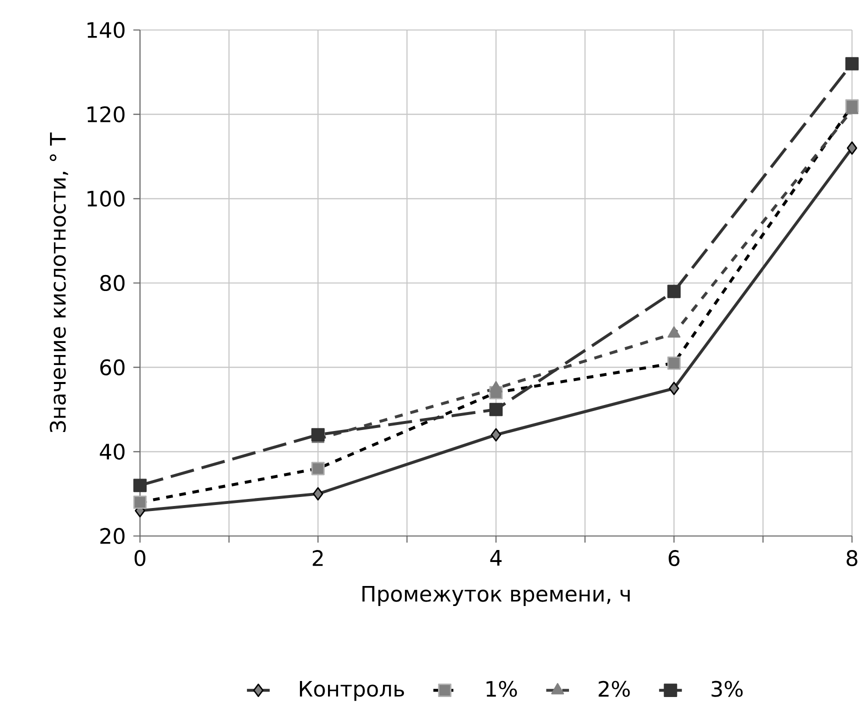  Describe the element at coordinates (317, 558) in the screenshot. I see `x-tick-label: 2` at that location.